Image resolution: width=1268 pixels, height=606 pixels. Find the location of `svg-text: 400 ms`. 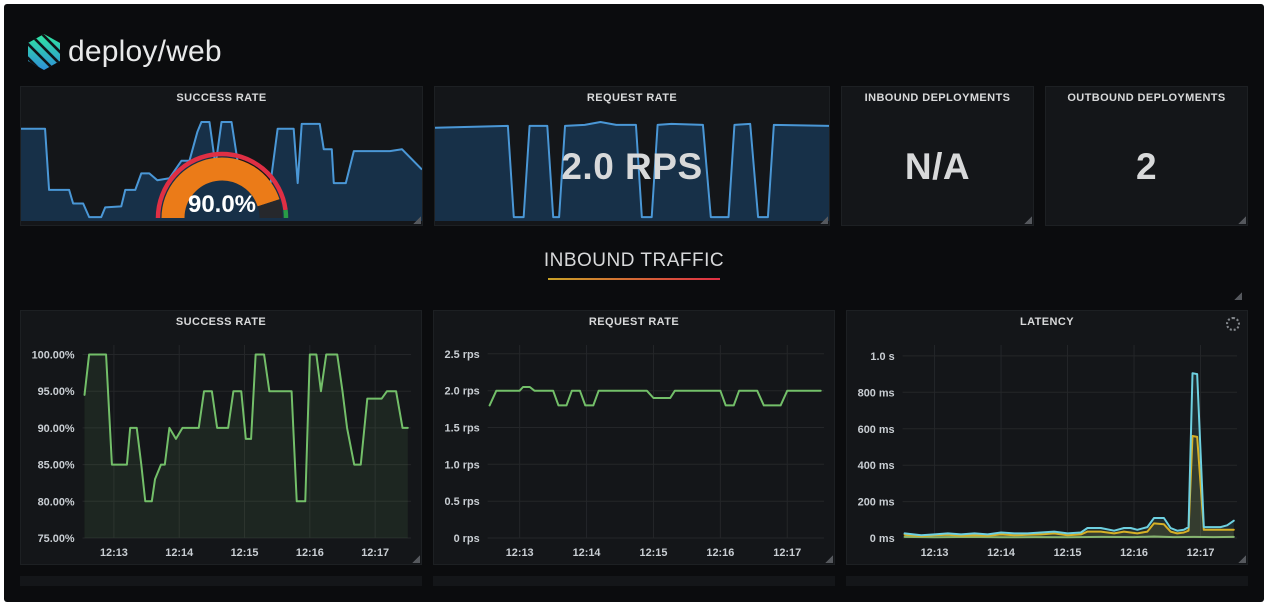

svg-text: 400 ms is located at coordinates (876, 466).